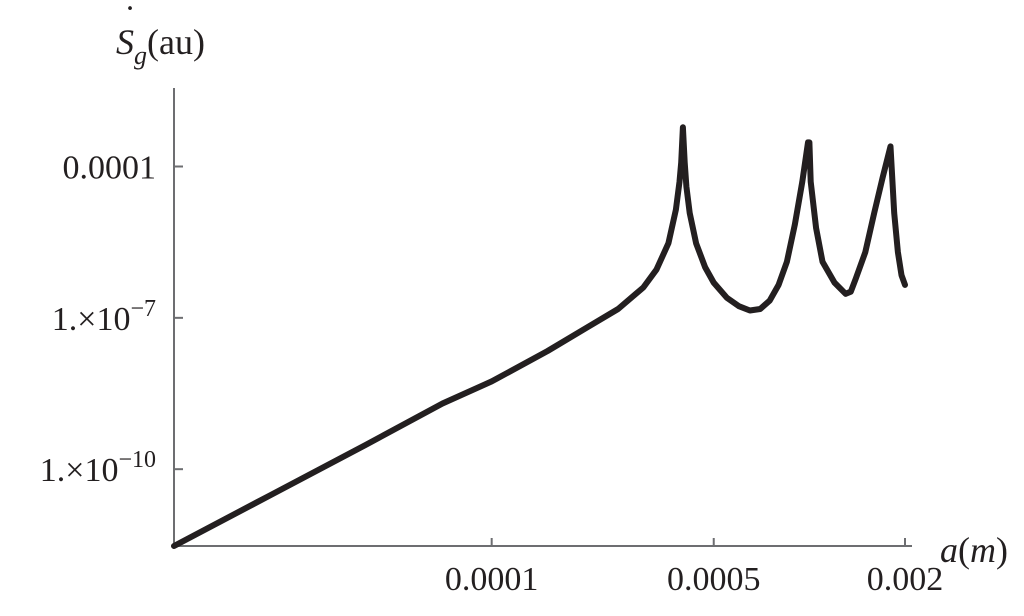 The width and height of the screenshot is (1024, 616). Describe the element at coordinates (125, 42) in the screenshot. I see `y-axis-title-base: S` at that location.